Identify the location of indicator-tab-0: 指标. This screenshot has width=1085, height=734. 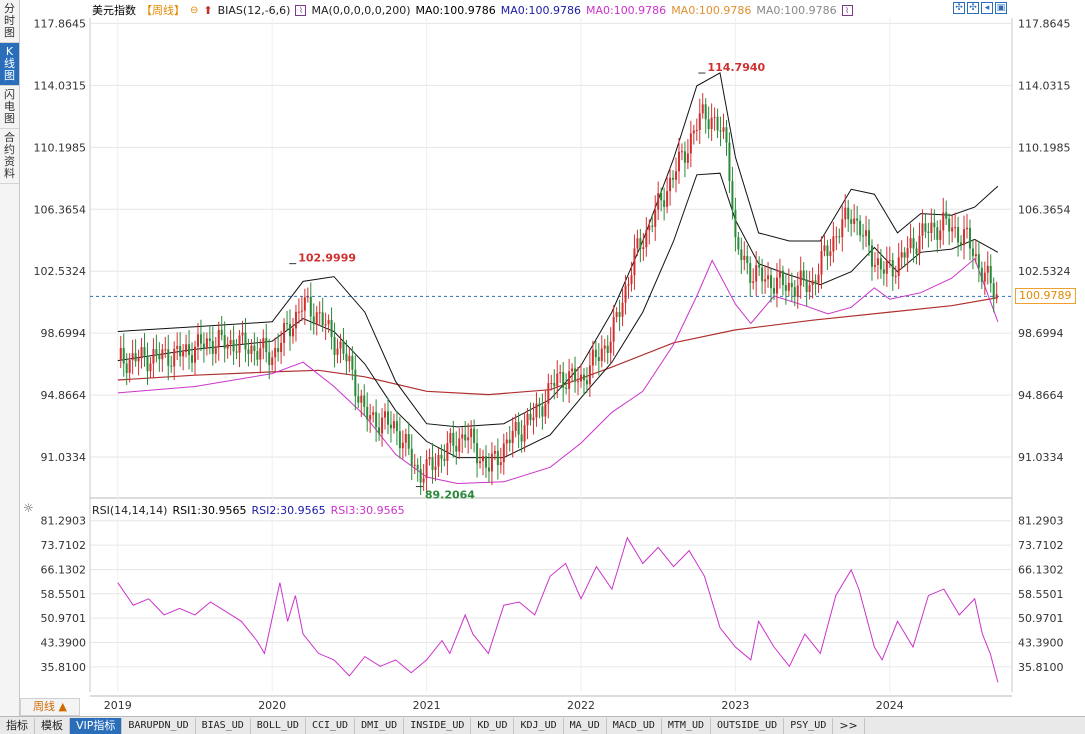
(17, 725).